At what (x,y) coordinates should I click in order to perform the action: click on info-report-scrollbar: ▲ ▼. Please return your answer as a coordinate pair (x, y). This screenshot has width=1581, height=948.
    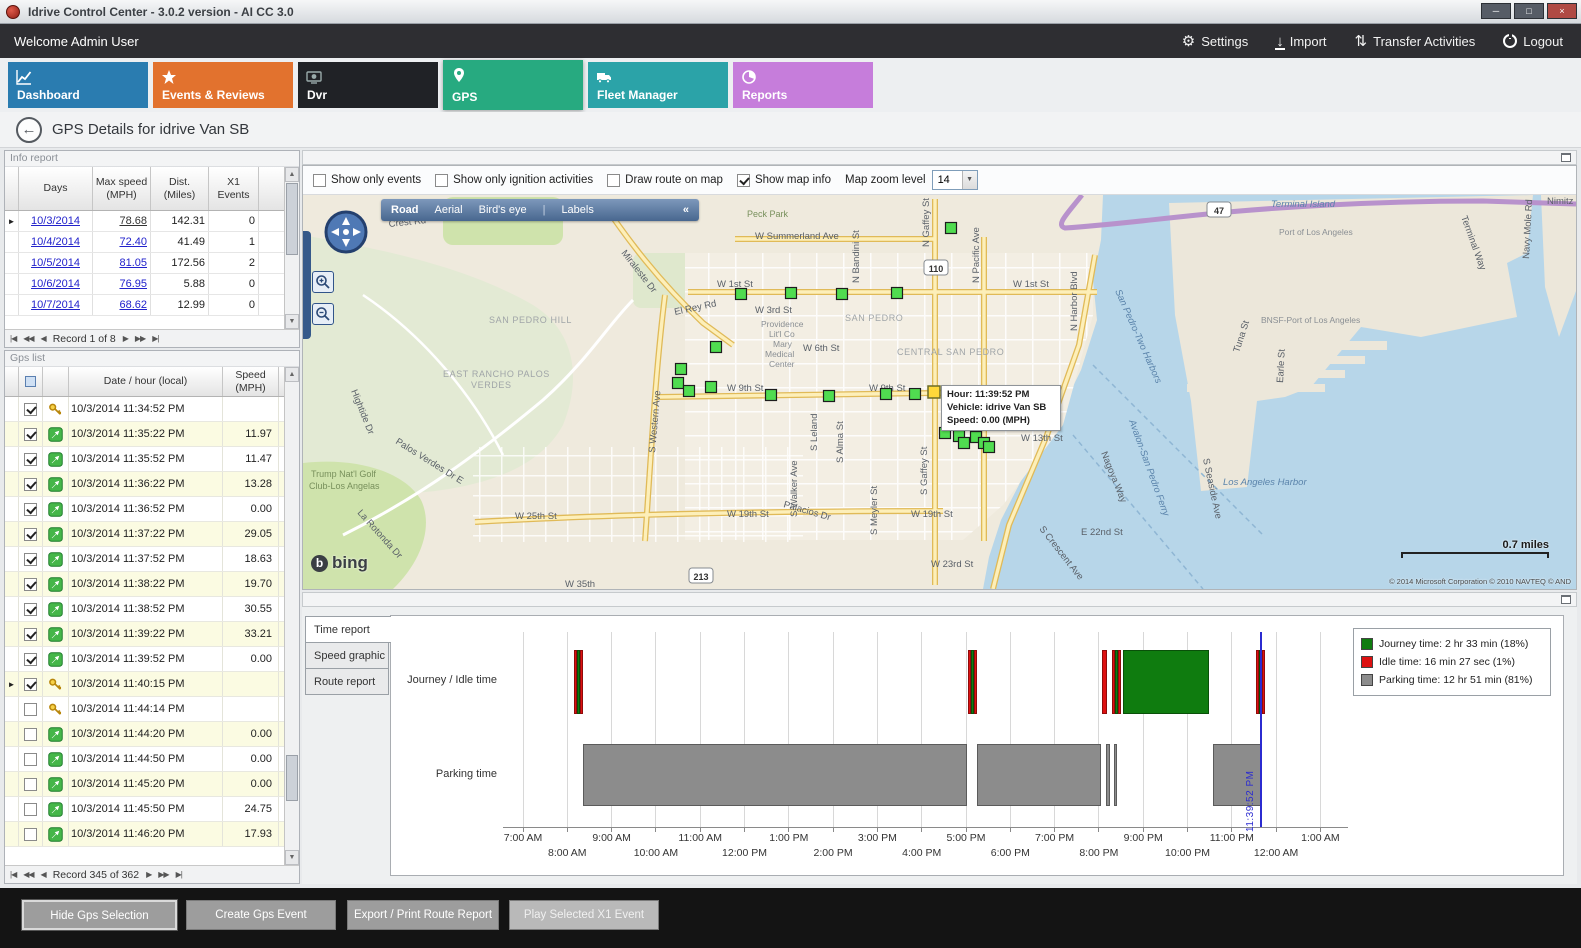
    Looking at the image, I should click on (291, 248).